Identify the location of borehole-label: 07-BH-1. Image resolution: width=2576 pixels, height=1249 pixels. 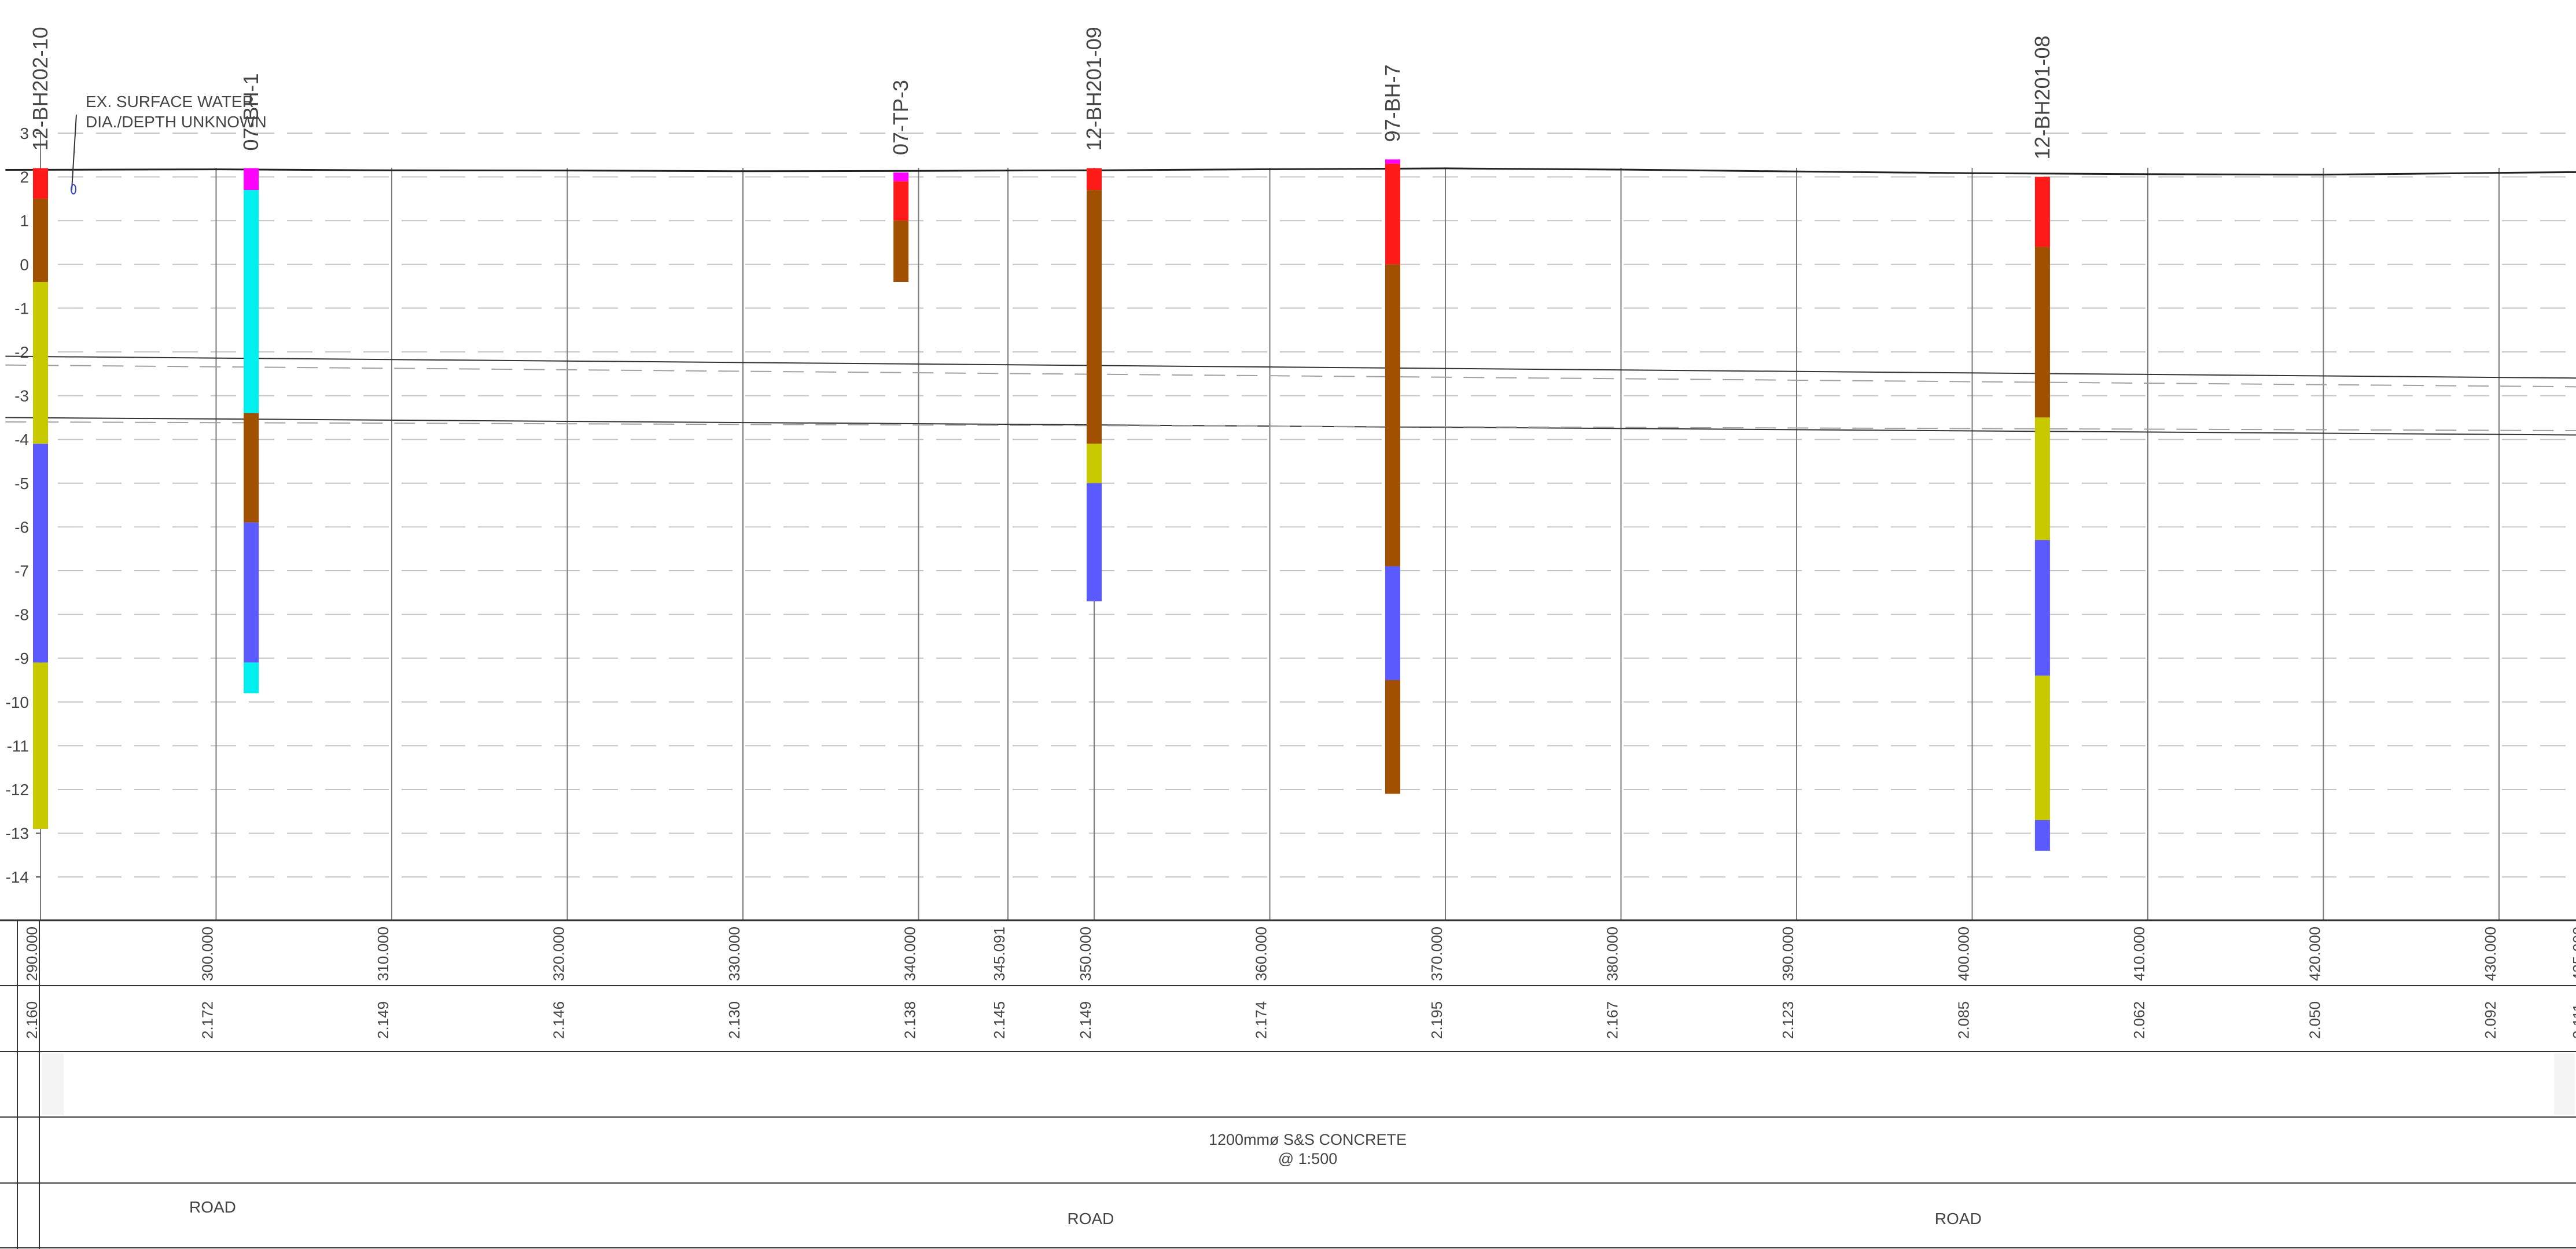
(251, 111).